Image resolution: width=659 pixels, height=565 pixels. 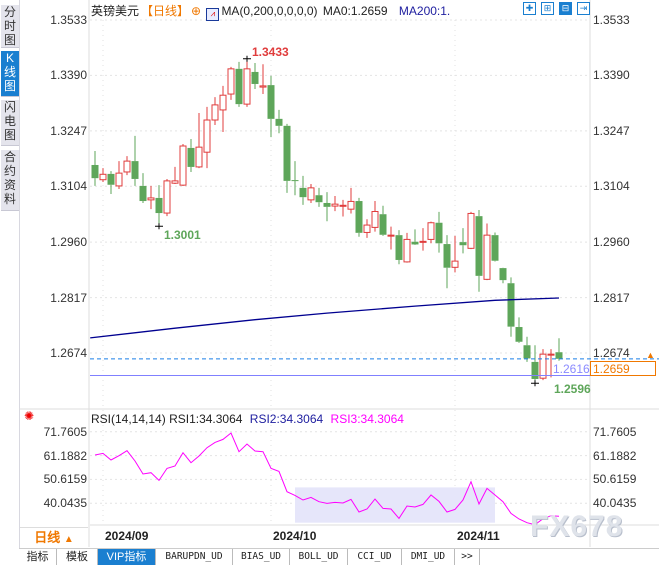 I want to click on zoom-in-icon: ⊞, so click(x=547, y=8).